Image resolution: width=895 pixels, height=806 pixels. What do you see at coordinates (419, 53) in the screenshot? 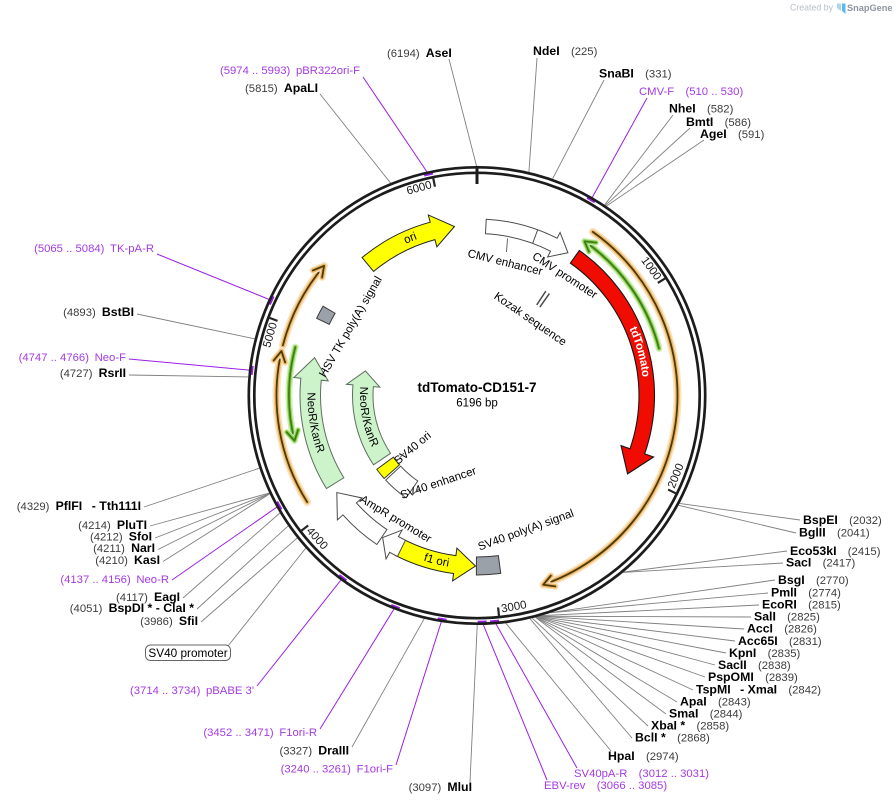
I see `svg-text: (6194) AseI` at bounding box center [419, 53].